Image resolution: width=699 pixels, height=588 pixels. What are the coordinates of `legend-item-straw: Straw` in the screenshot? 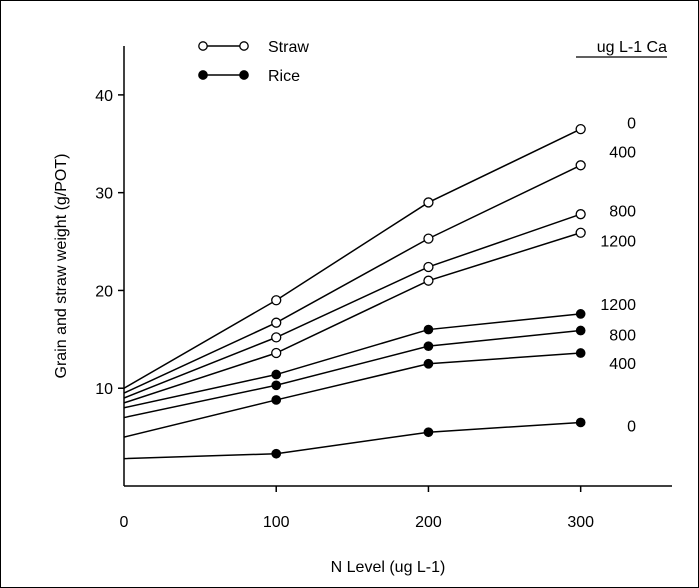 It's located at (253, 47).